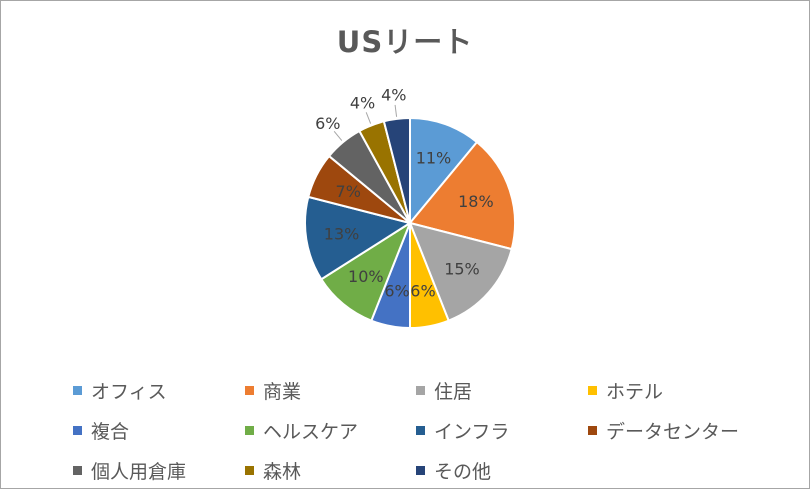 The image size is (810, 493). What do you see at coordinates (462, 268) in the screenshot?
I see `data-label-3: 15%` at bounding box center [462, 268].